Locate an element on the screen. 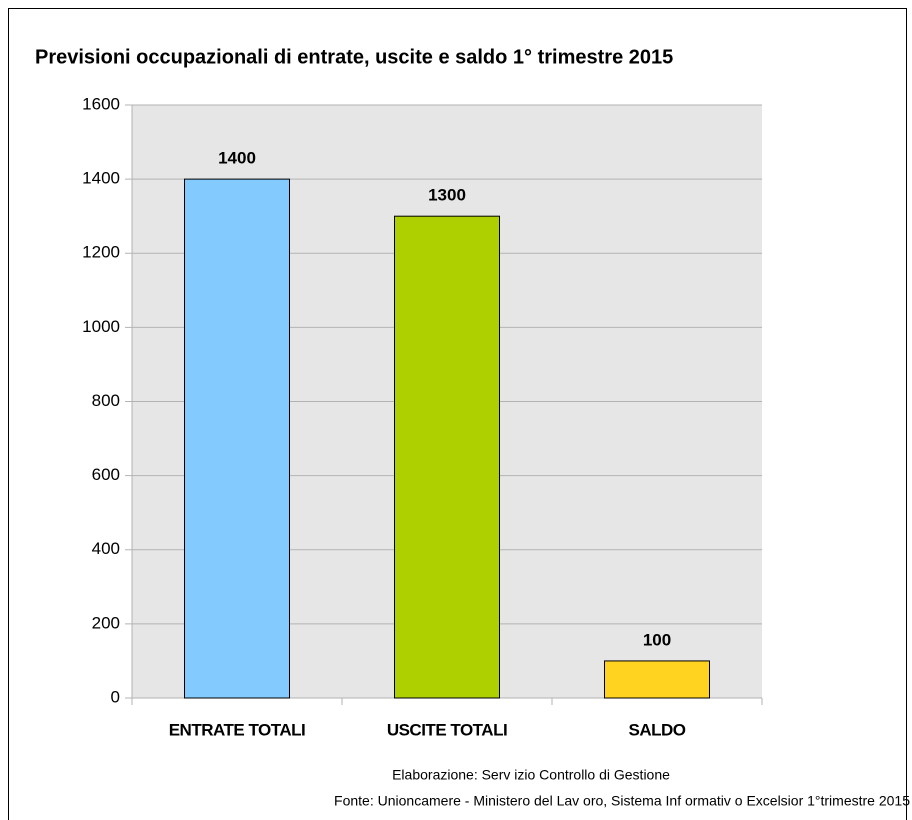  y-tick-label: 200 is located at coordinates (106, 622).